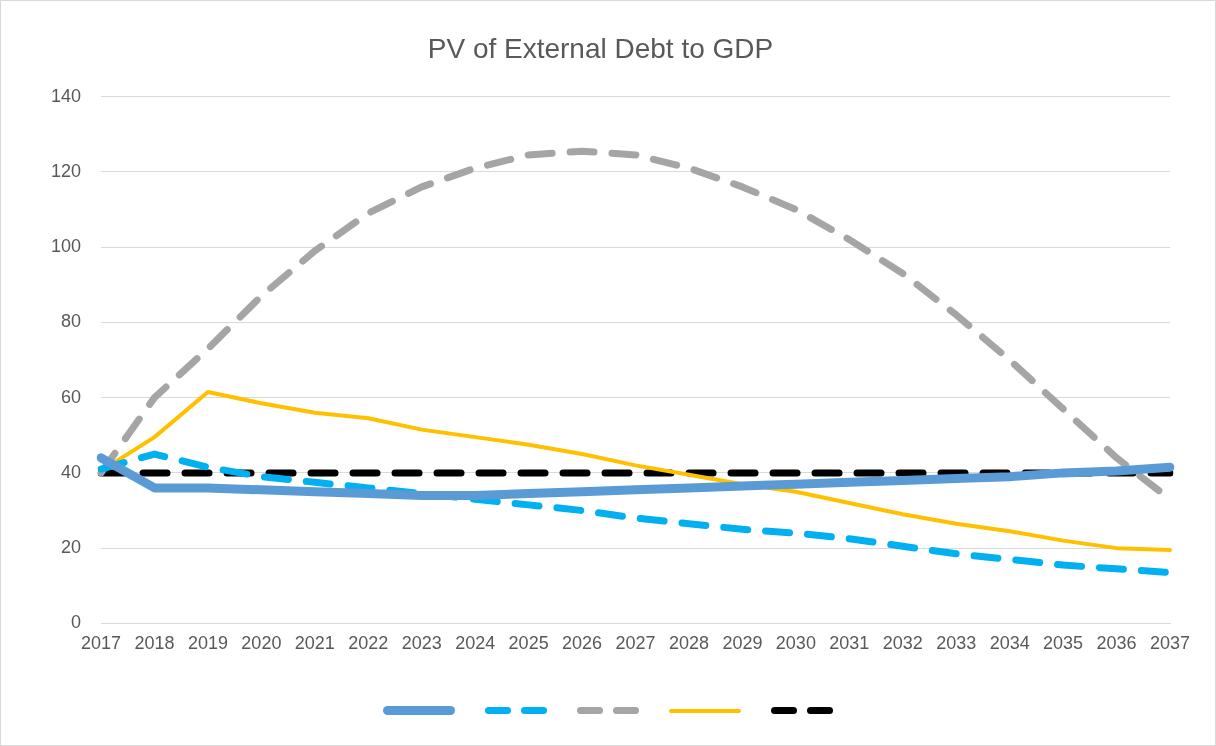  What do you see at coordinates (421, 643) in the screenshot?
I see `x-tick-label: 2023` at bounding box center [421, 643].